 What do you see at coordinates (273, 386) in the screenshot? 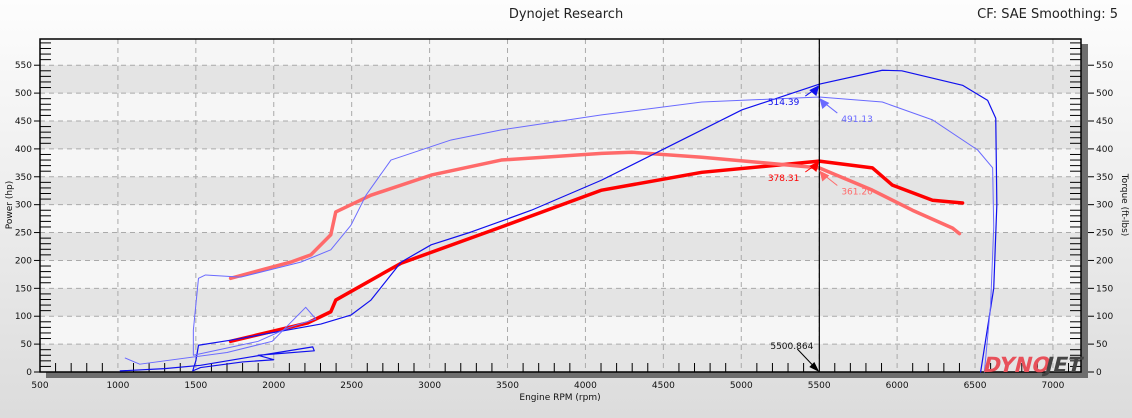
I see `x-tick-label: 2000` at bounding box center [273, 386].